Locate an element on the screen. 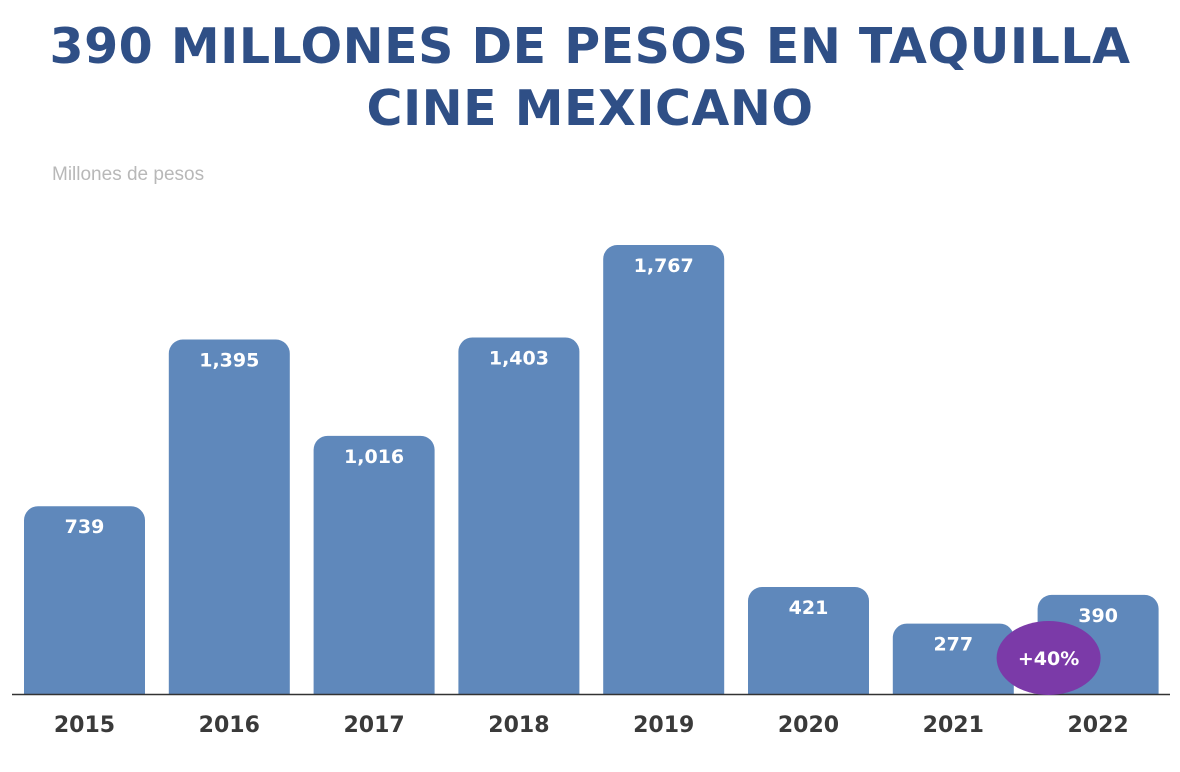 The image size is (1180, 772). bar-2018 is located at coordinates (519, 522).